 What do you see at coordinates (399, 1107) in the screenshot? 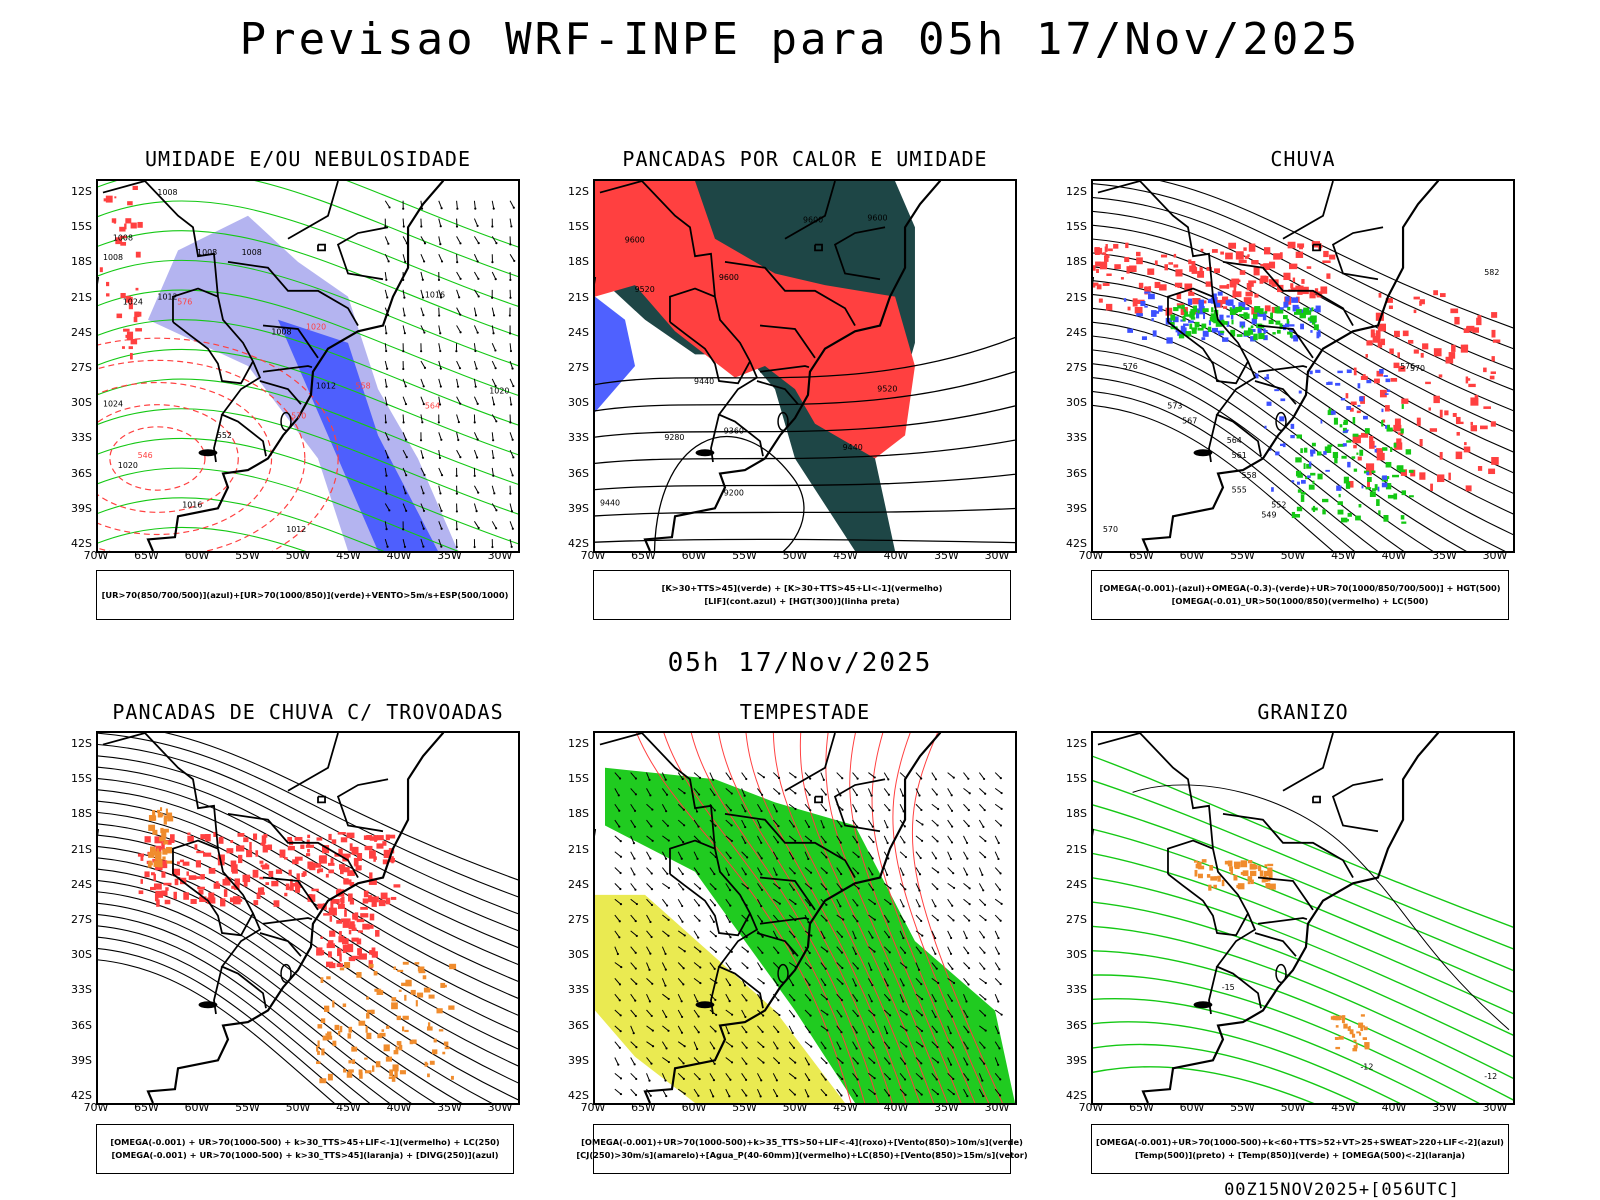
I see `longitude-label: 40W` at bounding box center [399, 1107].